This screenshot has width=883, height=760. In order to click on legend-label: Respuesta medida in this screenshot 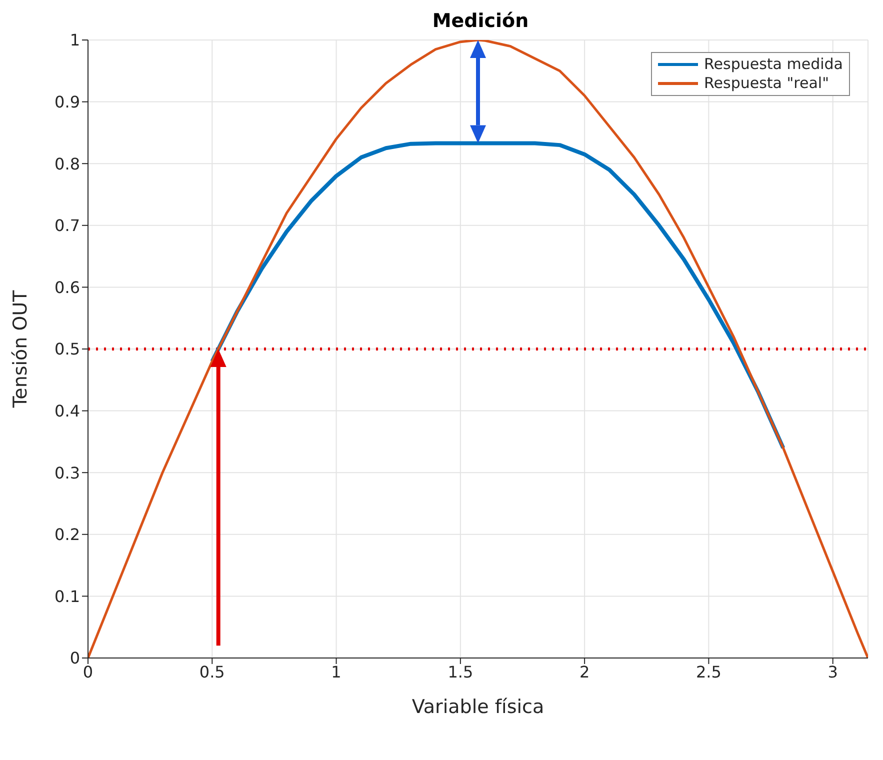, I will do `click(773, 64)`.